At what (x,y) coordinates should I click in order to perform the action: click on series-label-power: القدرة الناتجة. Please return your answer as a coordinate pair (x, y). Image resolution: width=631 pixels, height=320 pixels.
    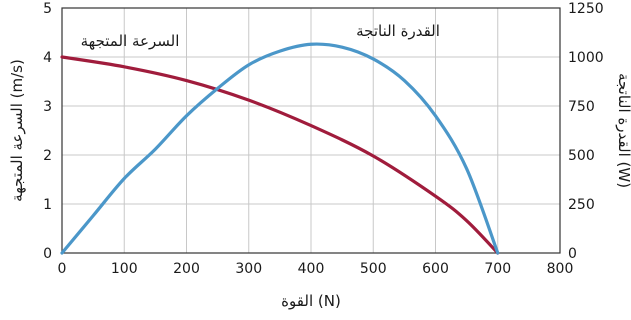
    Looking at the image, I should click on (398, 31).